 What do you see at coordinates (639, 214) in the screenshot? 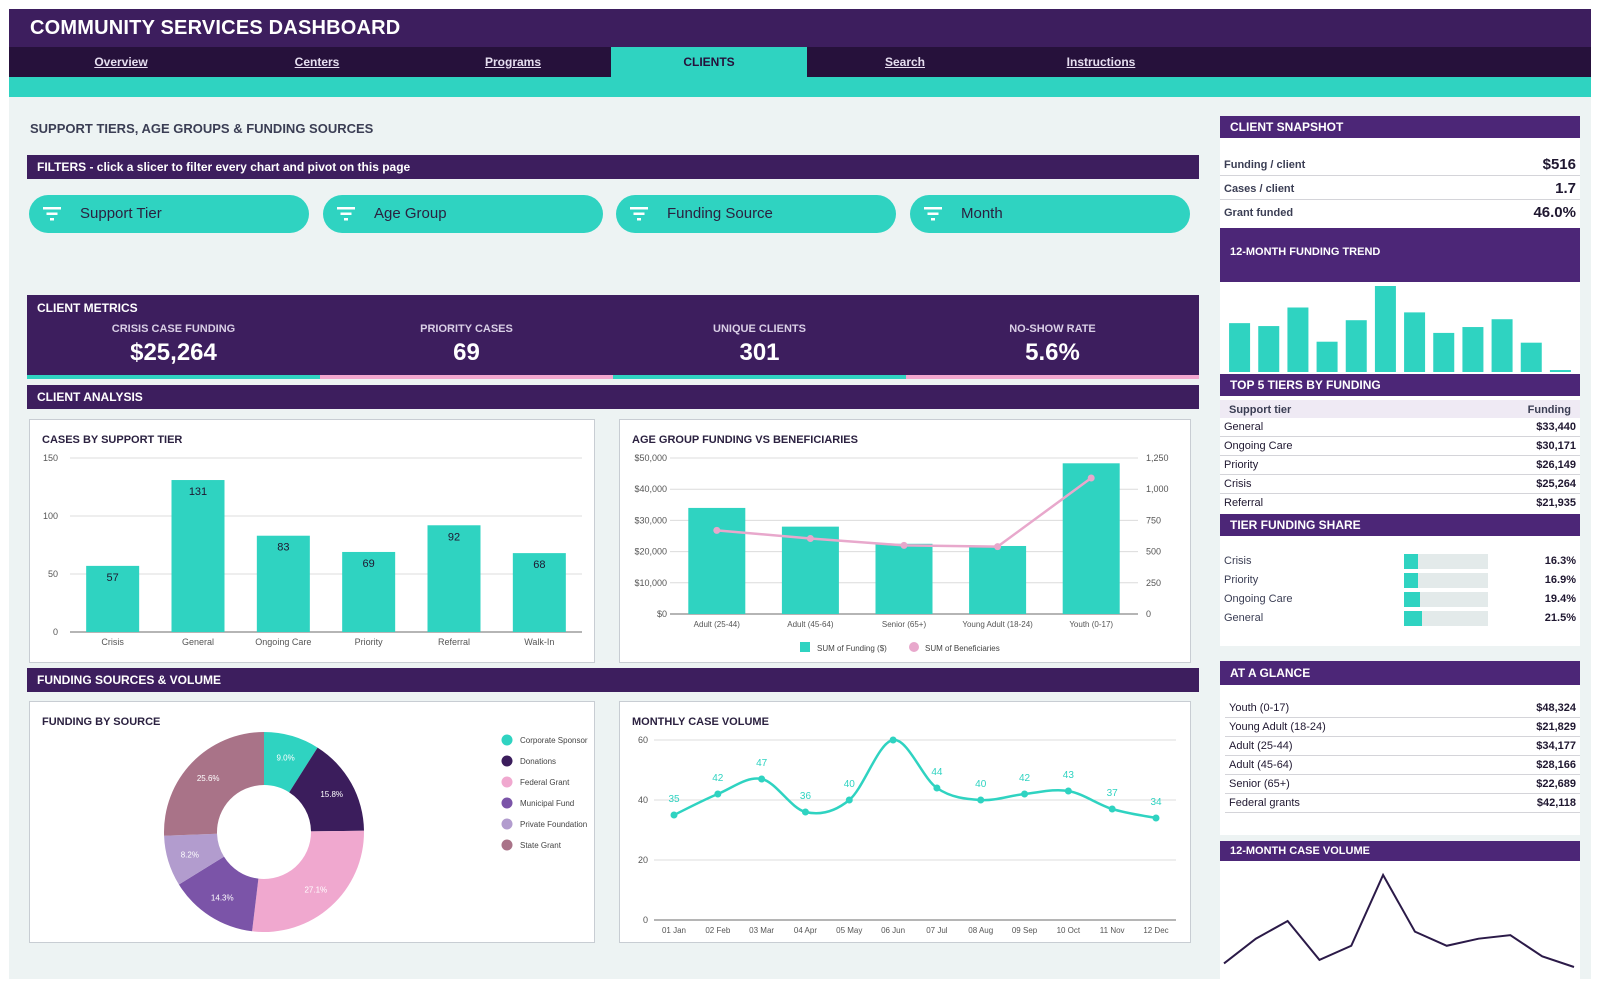
I see `filter-icon` at bounding box center [639, 214].